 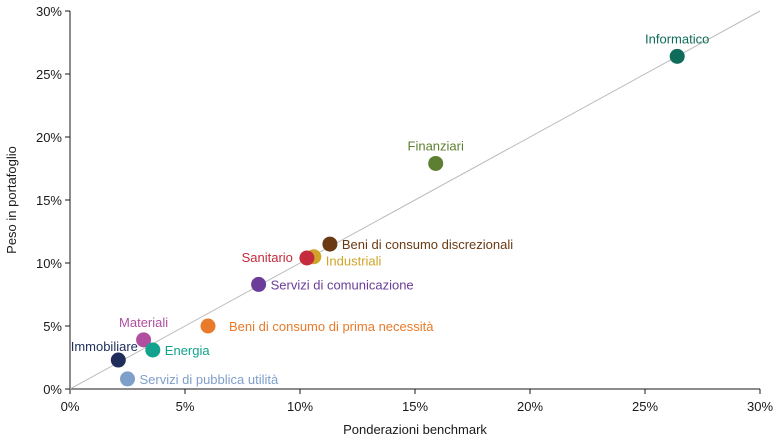 I want to click on x-tick-label: 20%, so click(x=530, y=406).